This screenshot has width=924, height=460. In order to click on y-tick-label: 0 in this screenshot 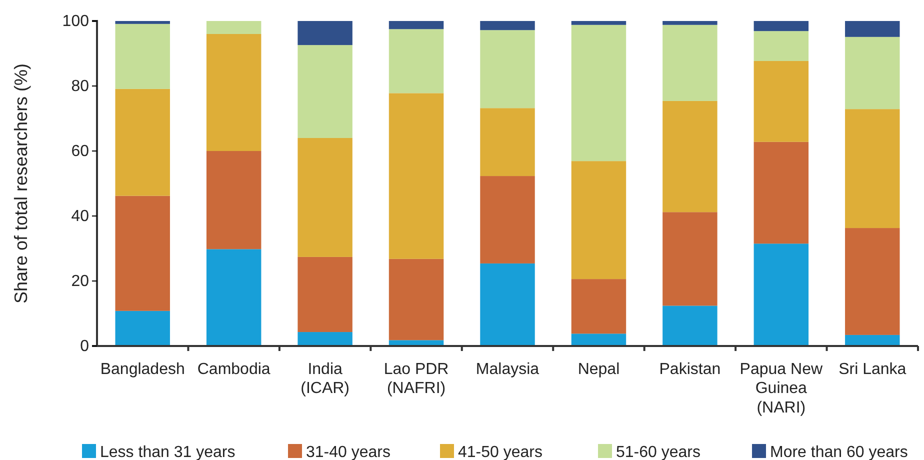, I will do `click(85, 347)`.